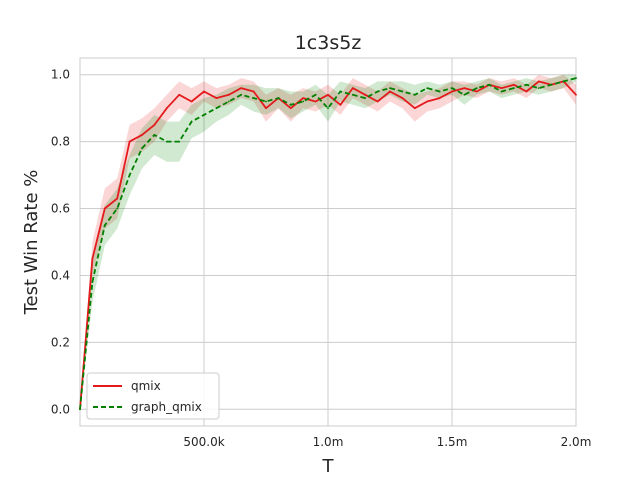 The height and width of the screenshot is (480, 640). Describe the element at coordinates (328, 466) in the screenshot. I see `x-axis-label: T` at that location.